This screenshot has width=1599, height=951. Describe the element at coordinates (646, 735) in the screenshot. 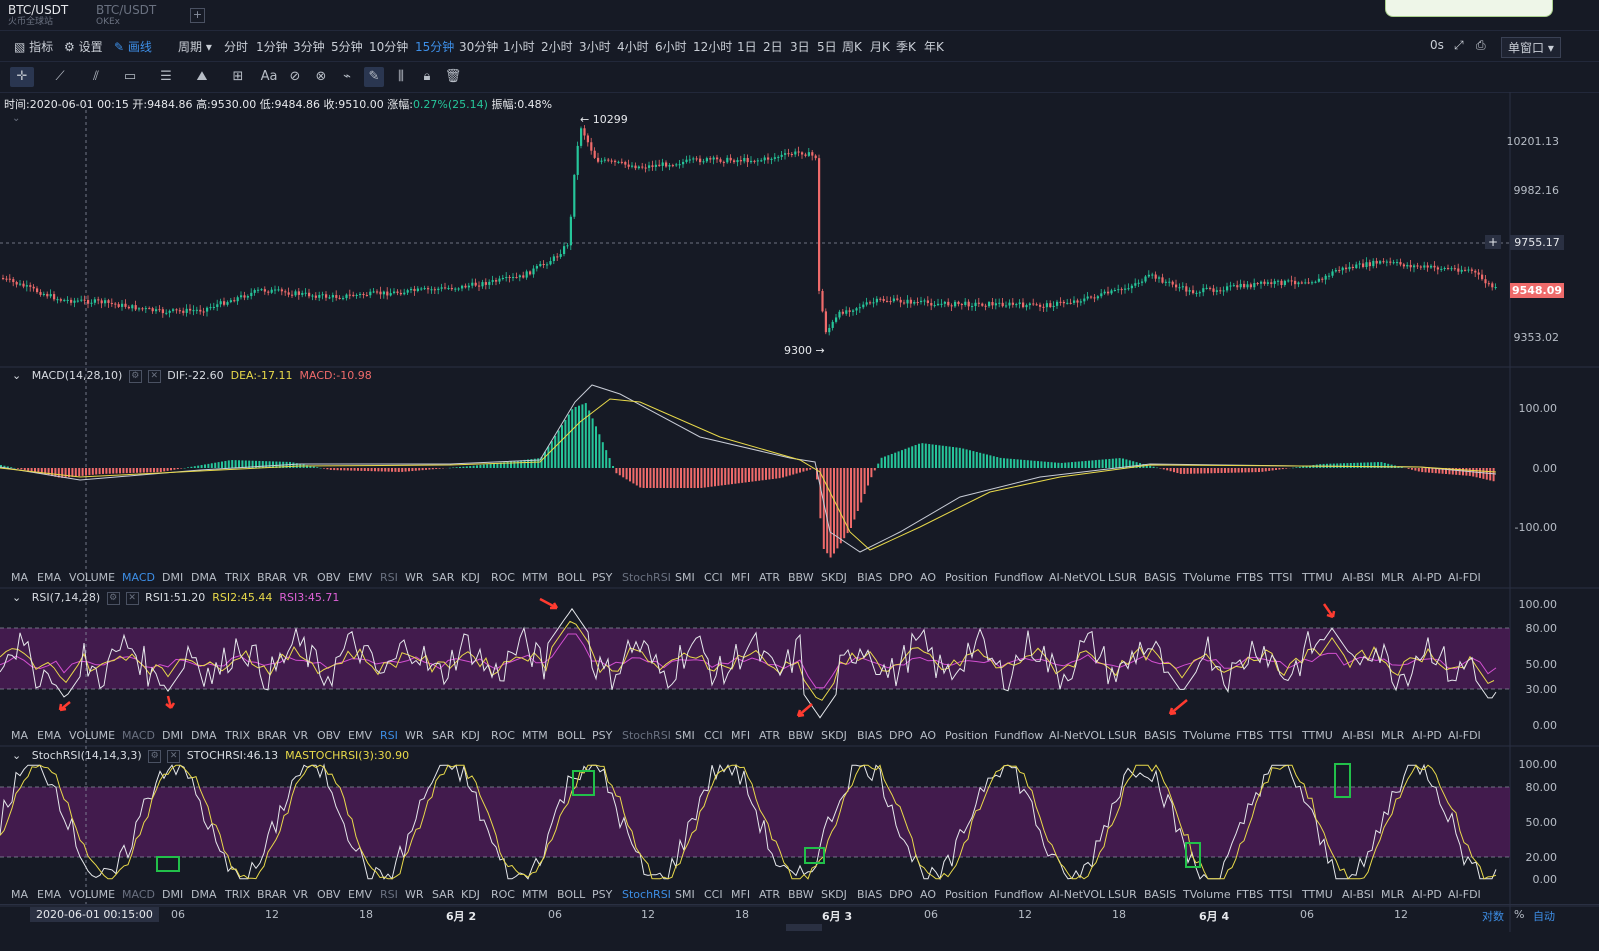

I see `indicator-item: StochRSI` at that location.